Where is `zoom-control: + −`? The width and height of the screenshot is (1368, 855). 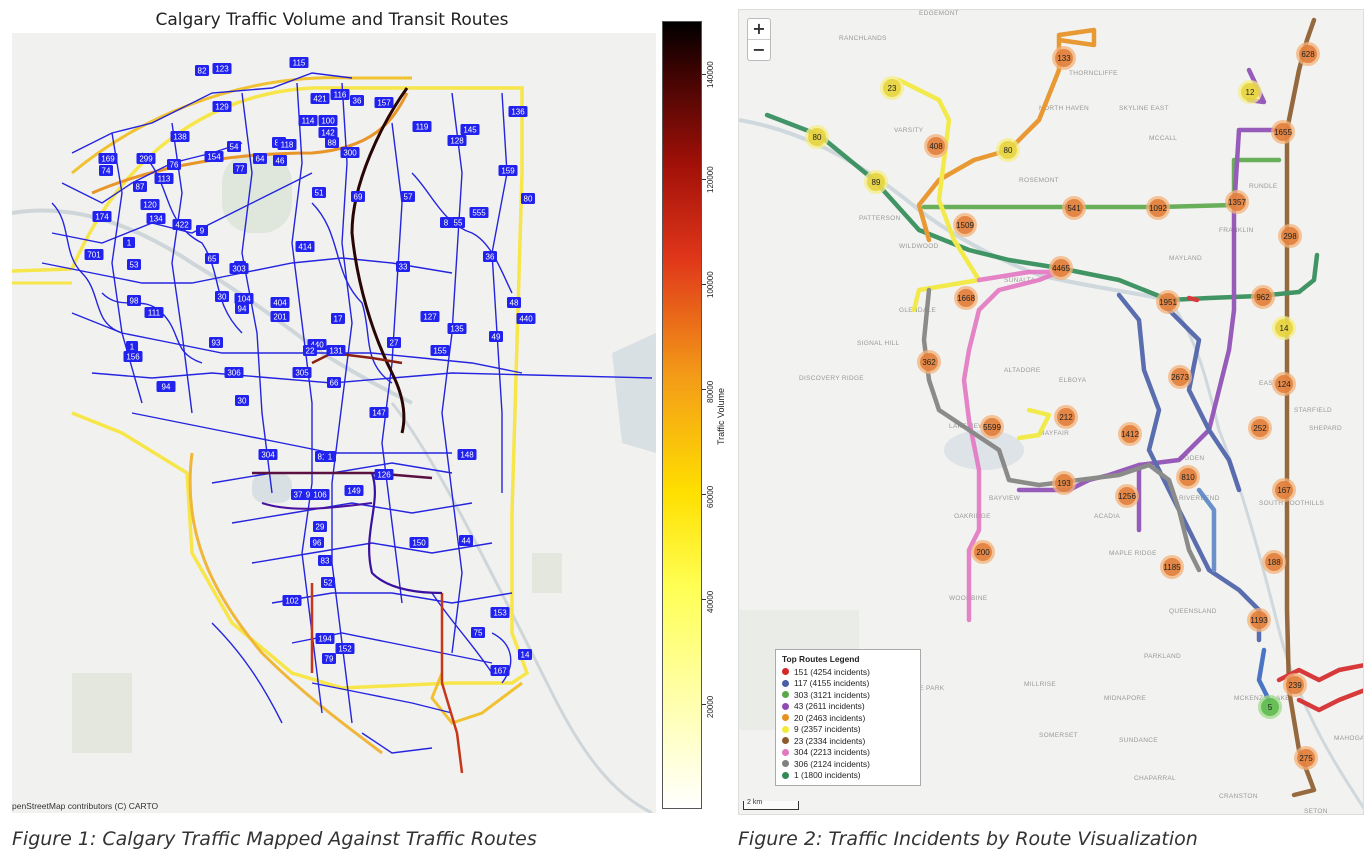 zoom-control: + − is located at coordinates (759, 39).